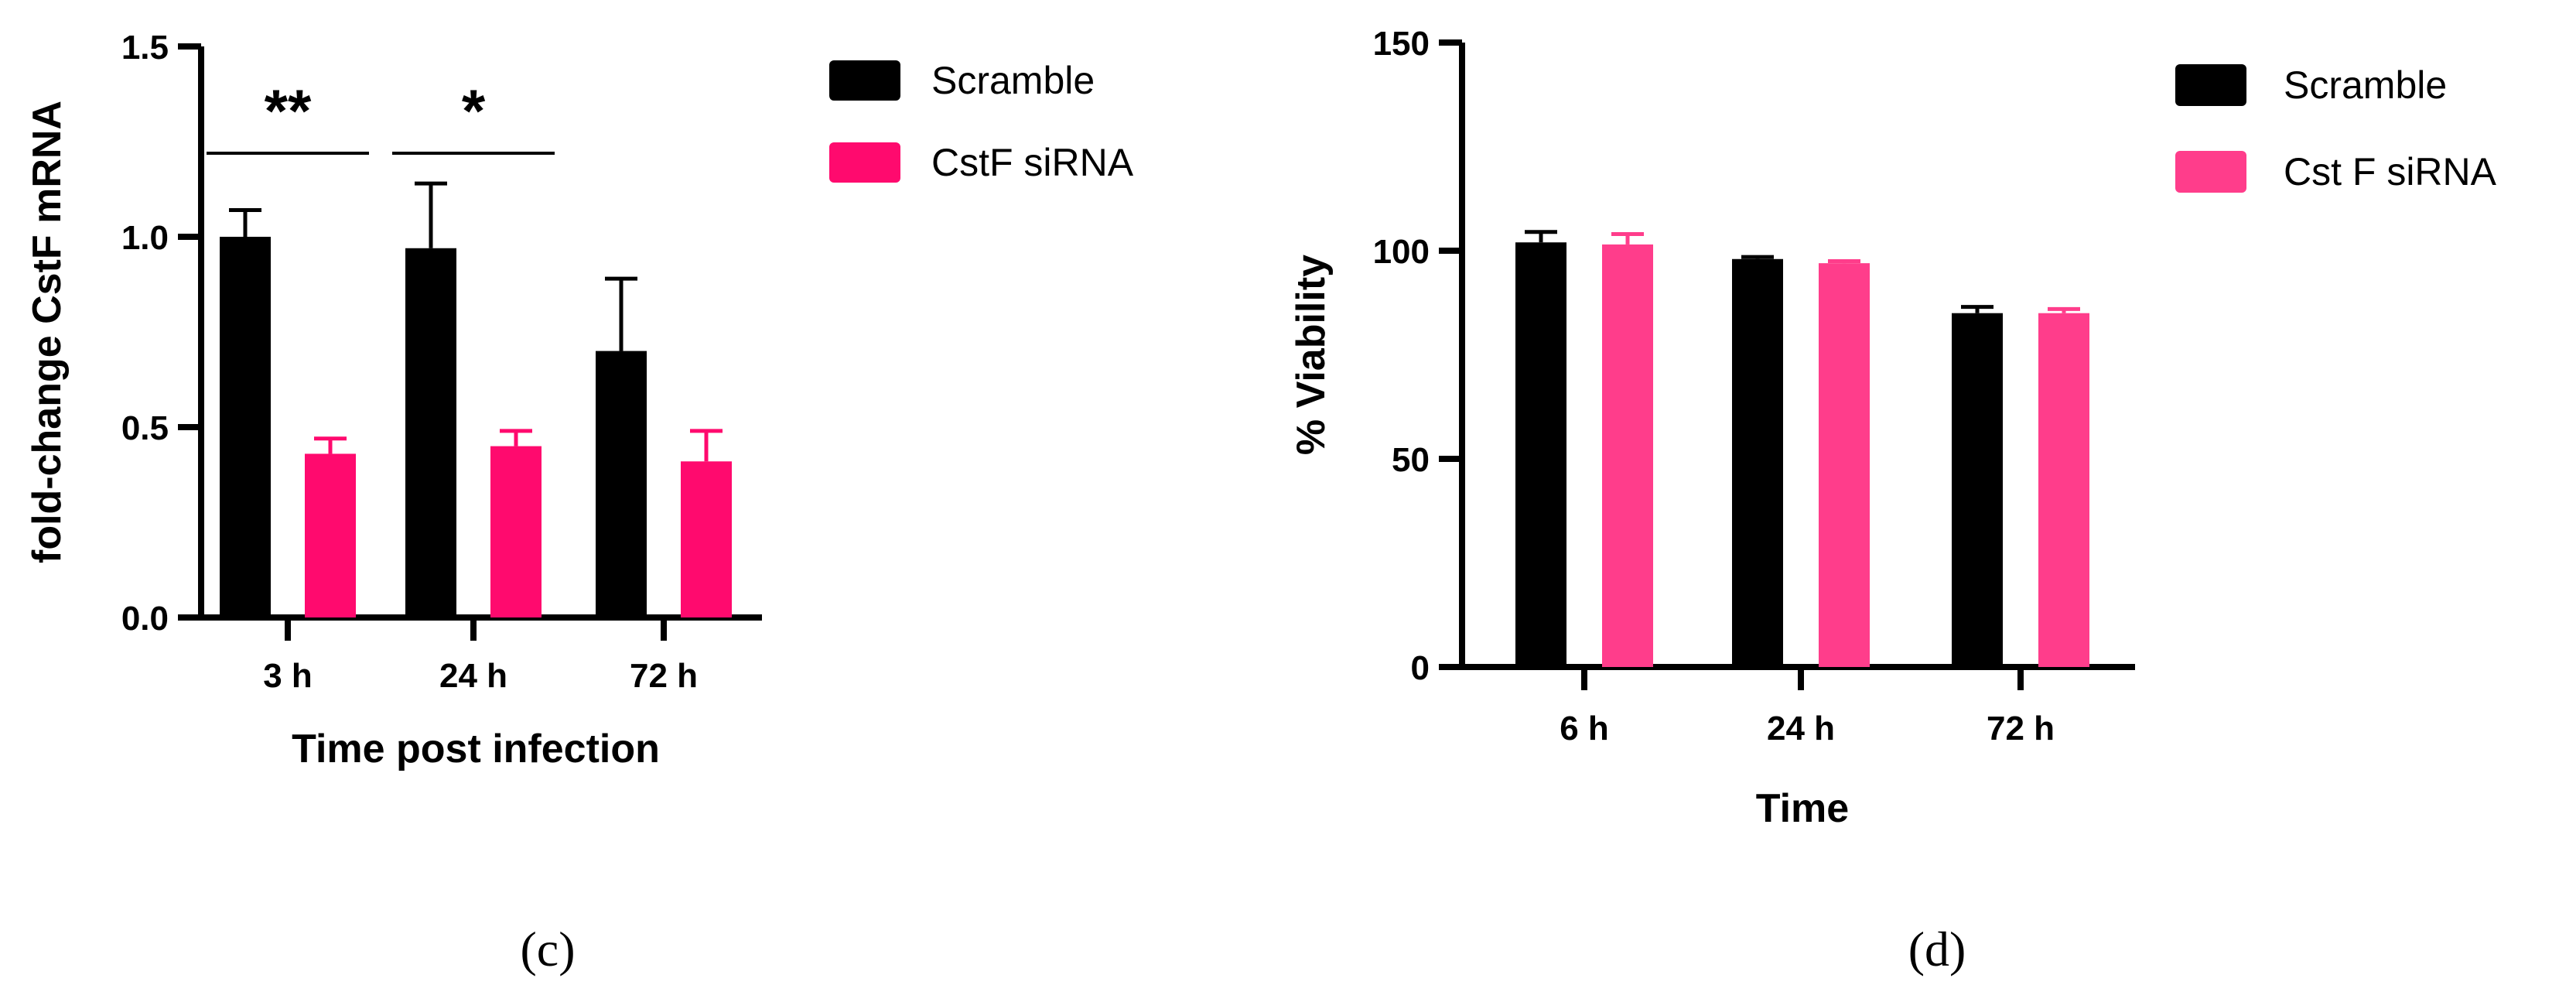 This screenshot has width=2576, height=992. Describe the element at coordinates (145, 238) in the screenshot. I see `y-tick-label: 1.0` at that location.